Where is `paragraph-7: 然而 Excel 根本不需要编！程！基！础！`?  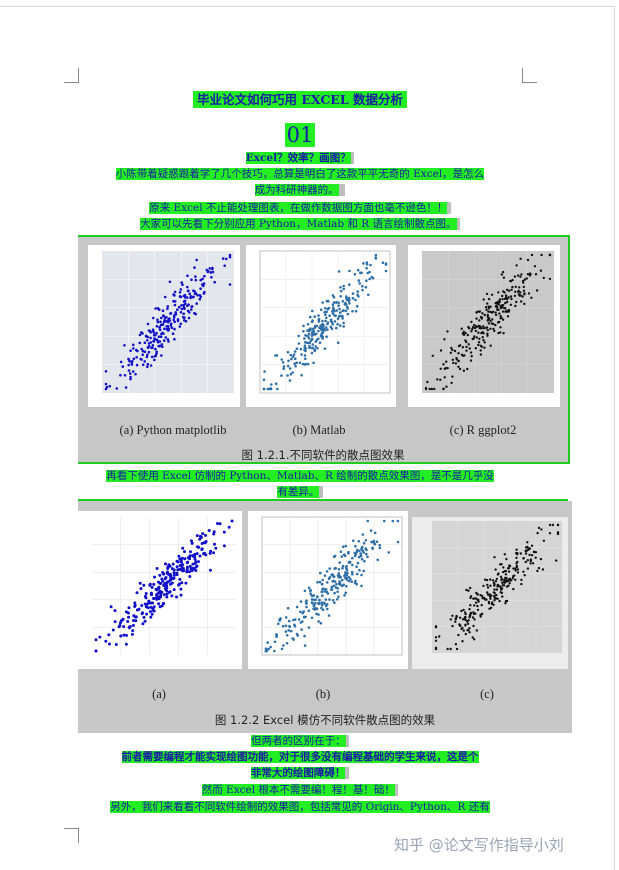
paragraph-7: 然而 Excel 根本不需要编！程！基！础！ is located at coordinates (298, 790).